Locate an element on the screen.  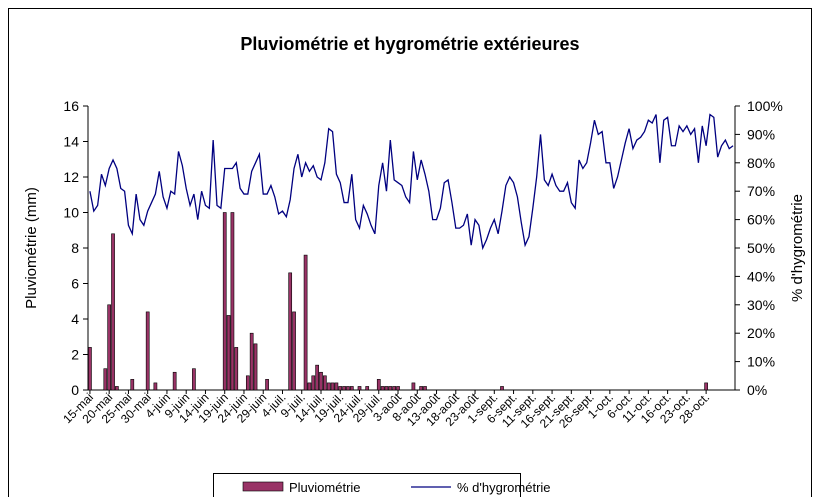
y-tick-label: 2 is located at coordinates (75, 355).